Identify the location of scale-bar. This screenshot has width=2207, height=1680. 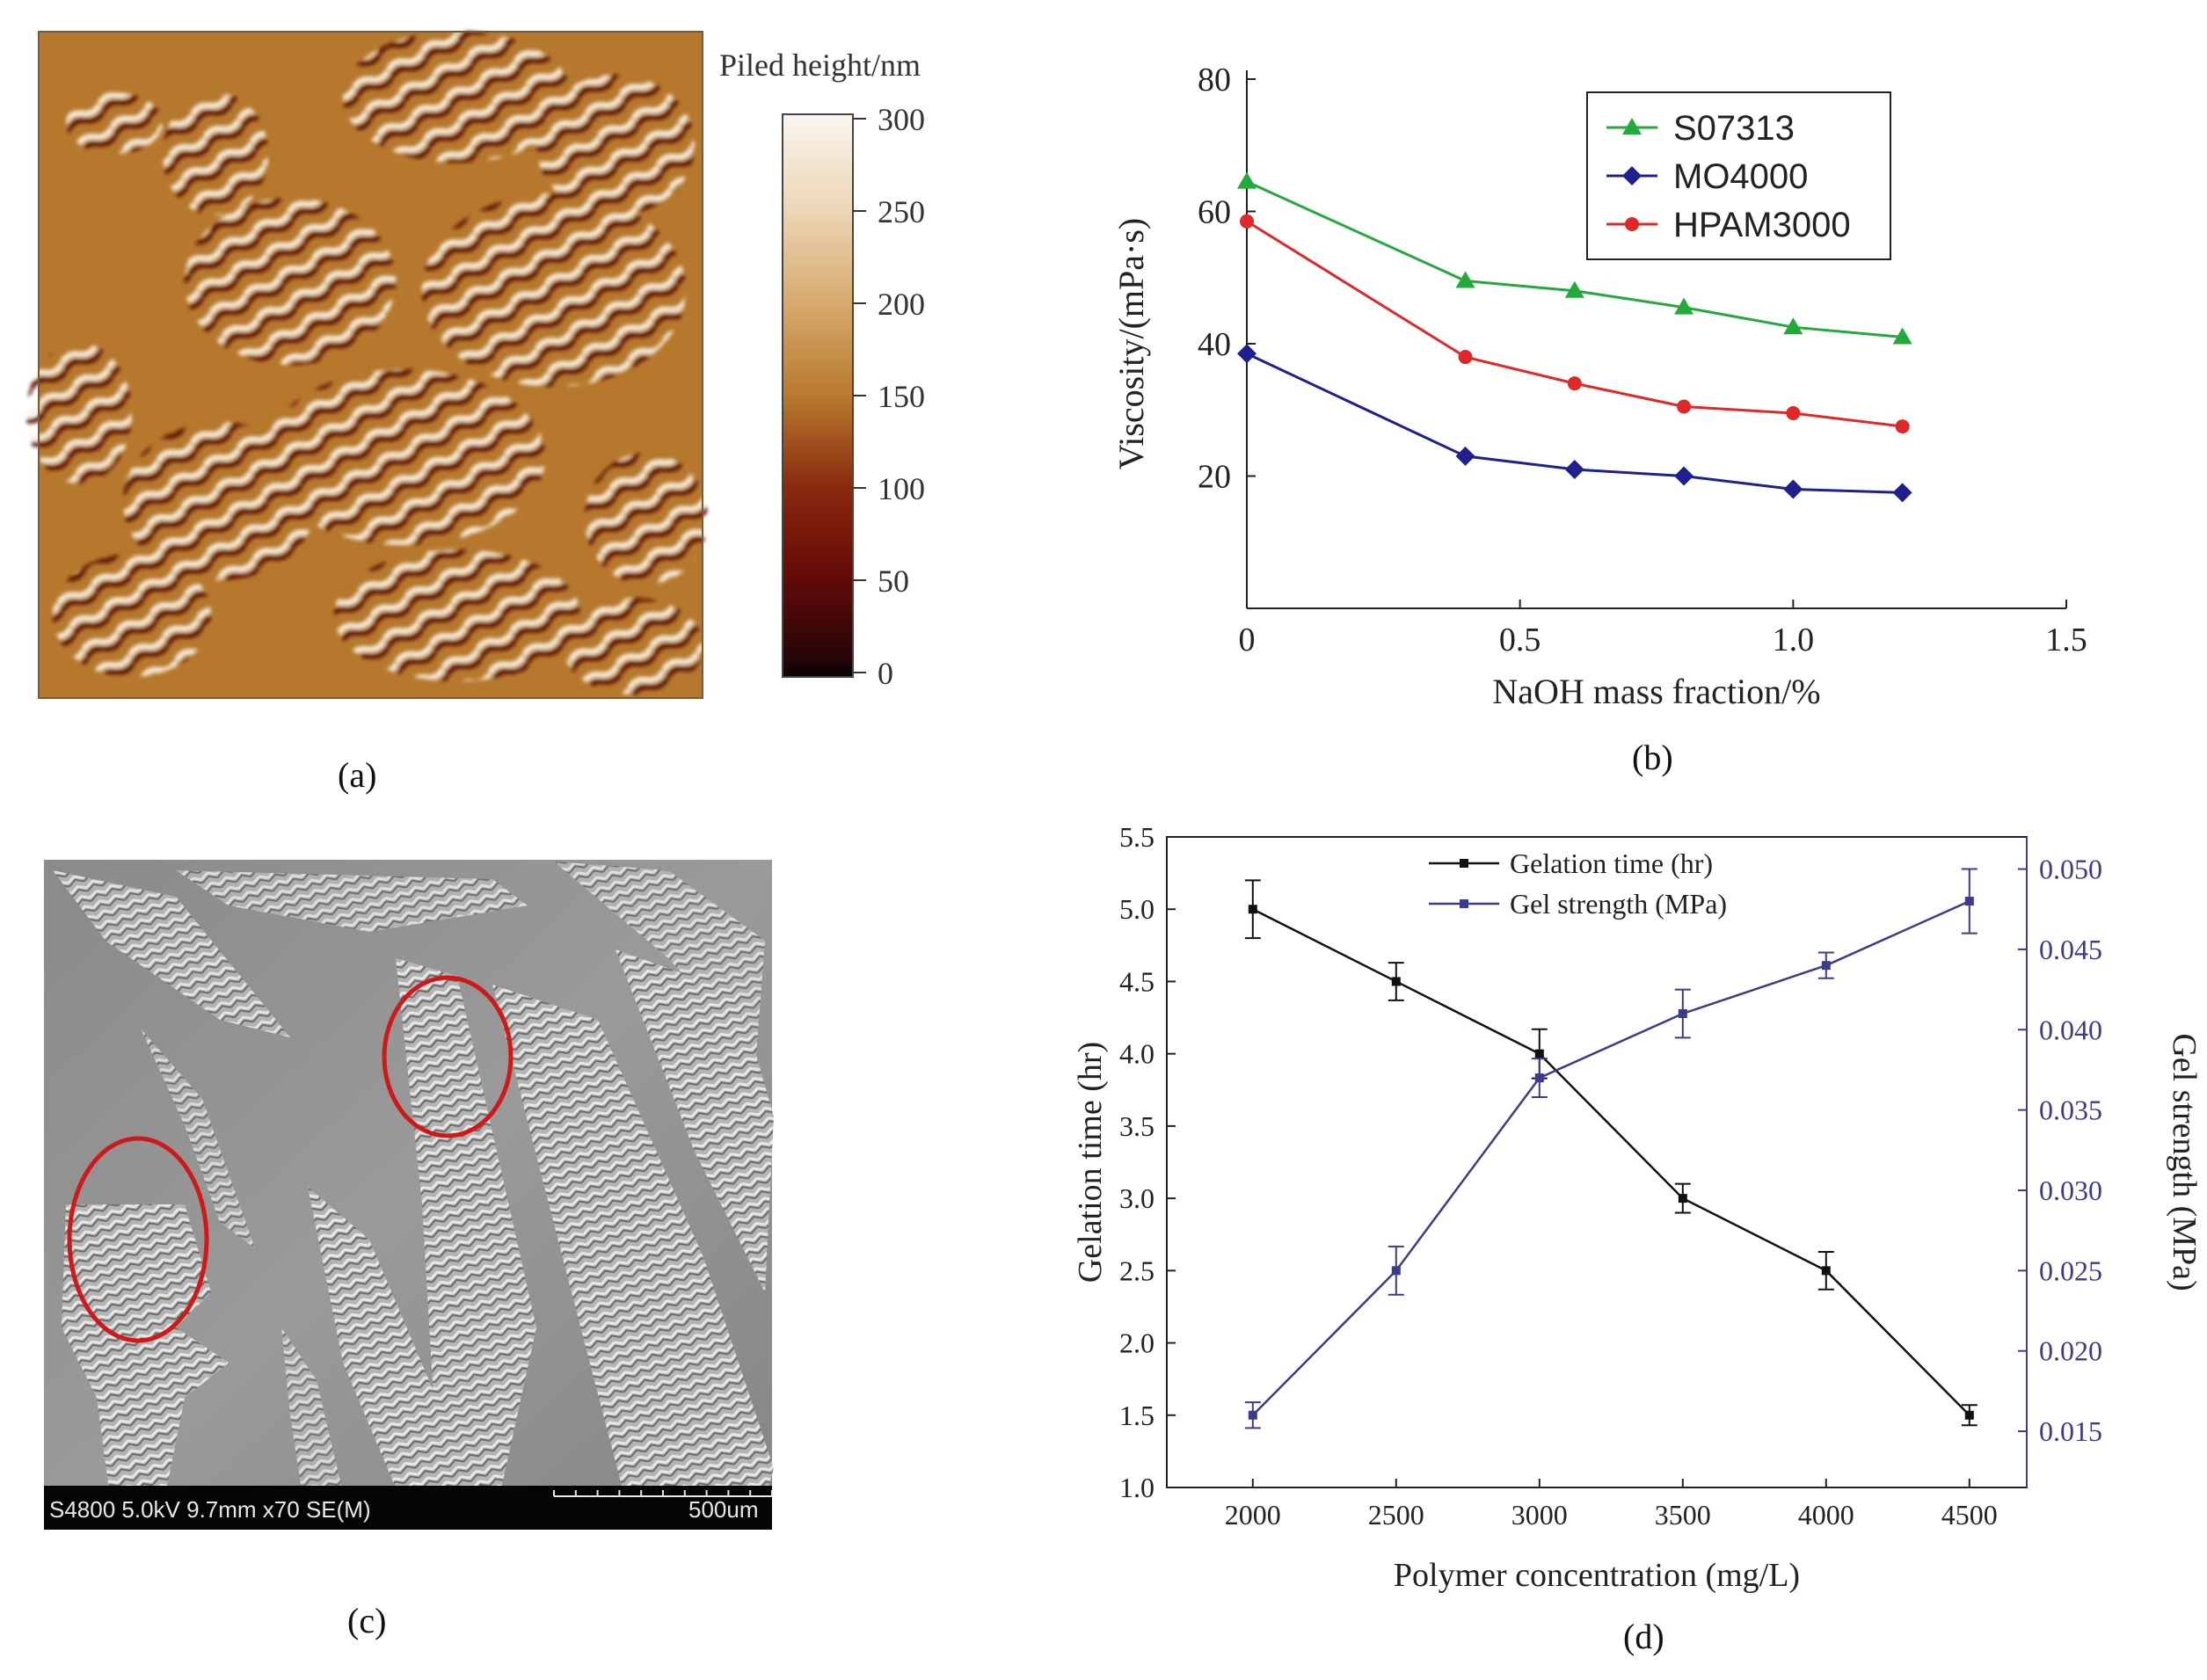
(663, 1493).